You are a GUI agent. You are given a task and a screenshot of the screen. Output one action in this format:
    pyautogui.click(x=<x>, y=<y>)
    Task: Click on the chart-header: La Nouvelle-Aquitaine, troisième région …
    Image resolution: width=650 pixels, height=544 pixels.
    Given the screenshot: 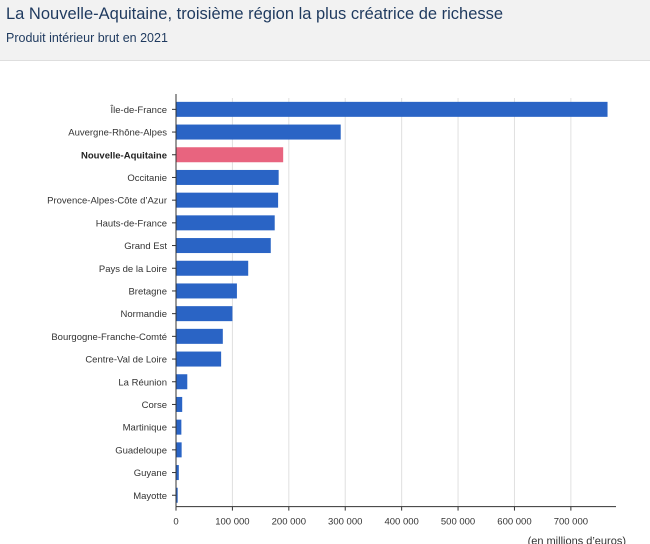 What is the action you would take?
    pyautogui.click(x=325, y=30)
    